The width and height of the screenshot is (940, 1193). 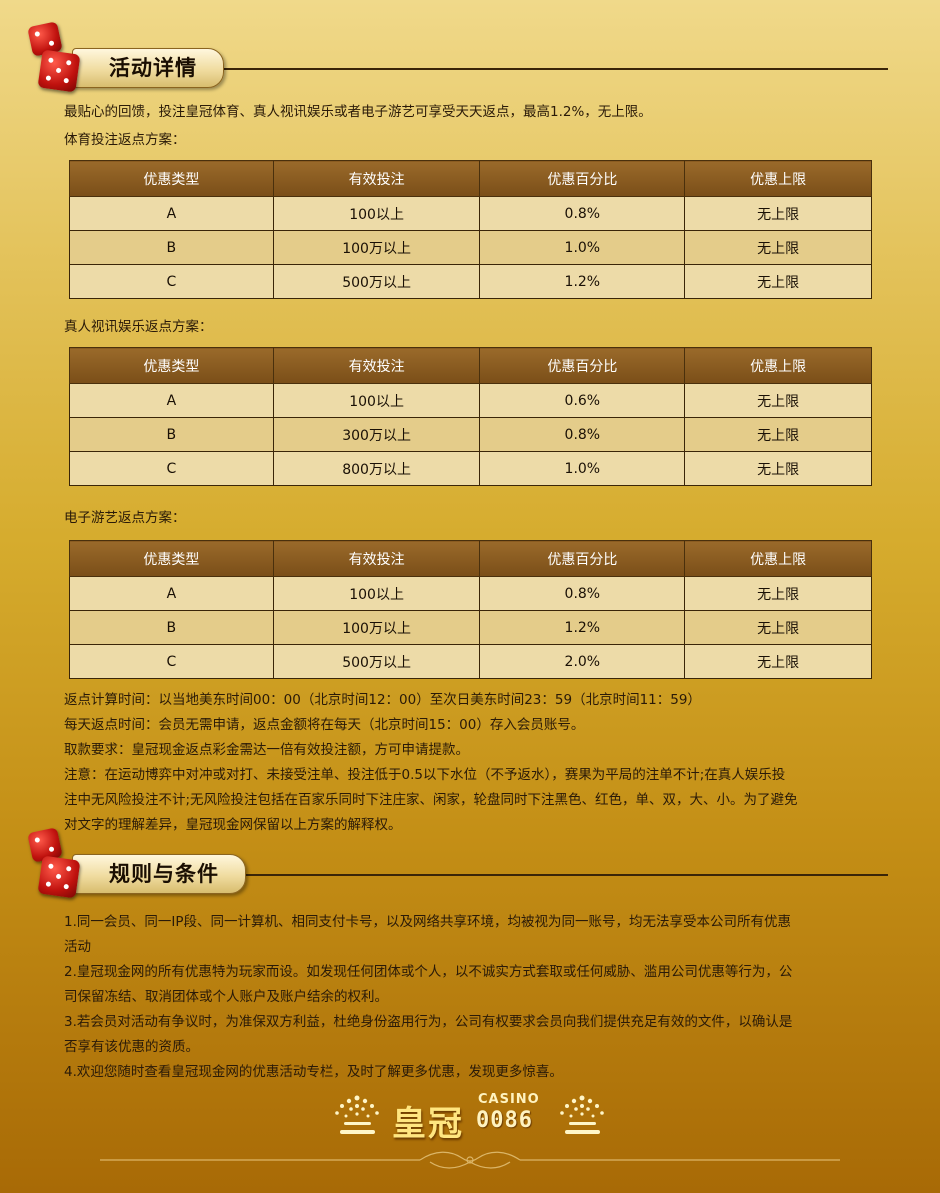 I want to click on rule-line: 活动, so click(x=77, y=947).